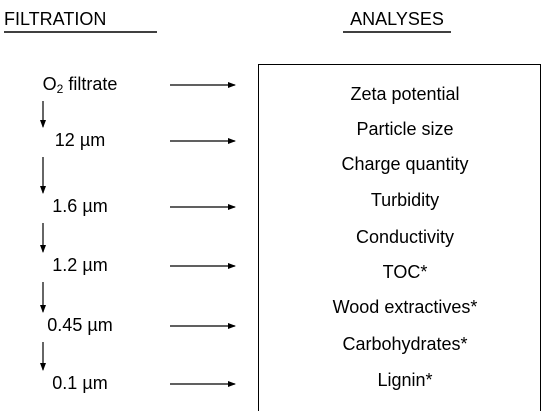  I want to click on analysis-item: Carbohydrates*, so click(404, 344).